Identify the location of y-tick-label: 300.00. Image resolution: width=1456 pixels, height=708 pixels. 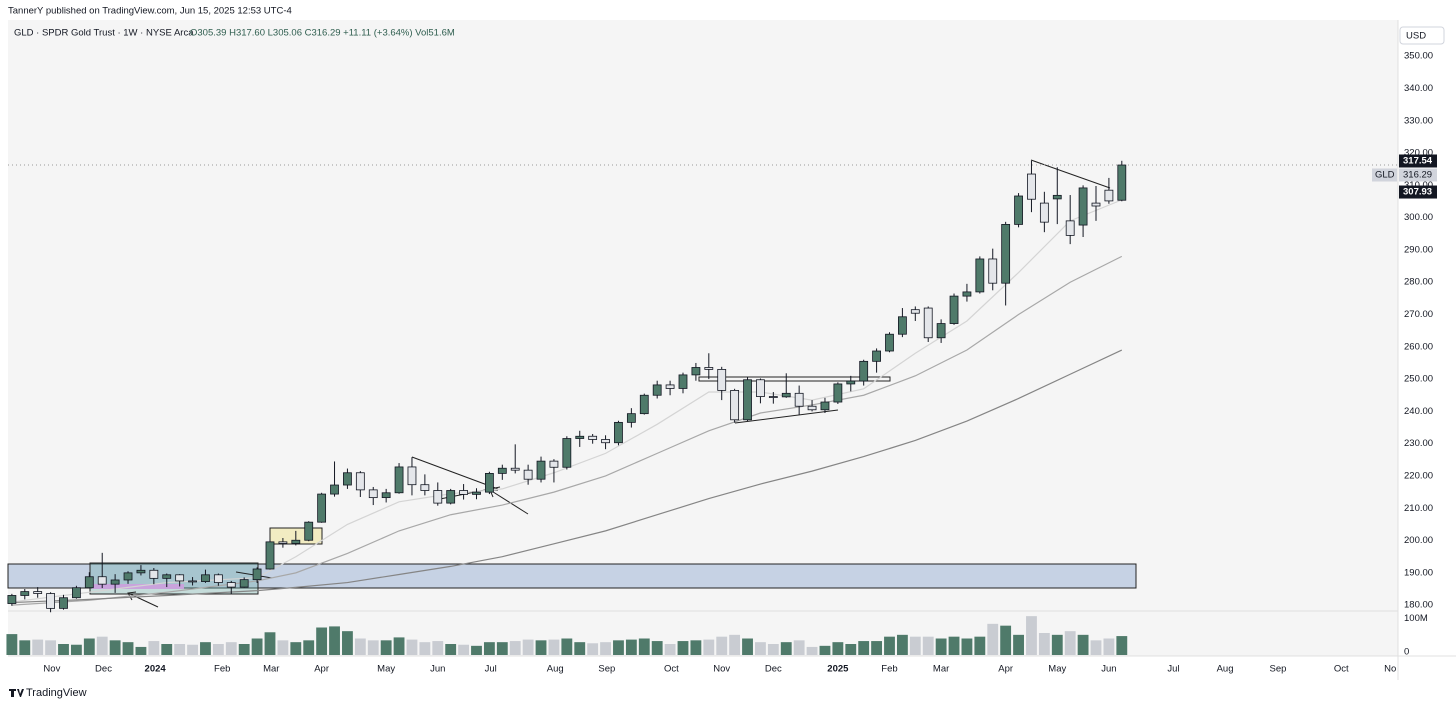
(1418, 217).